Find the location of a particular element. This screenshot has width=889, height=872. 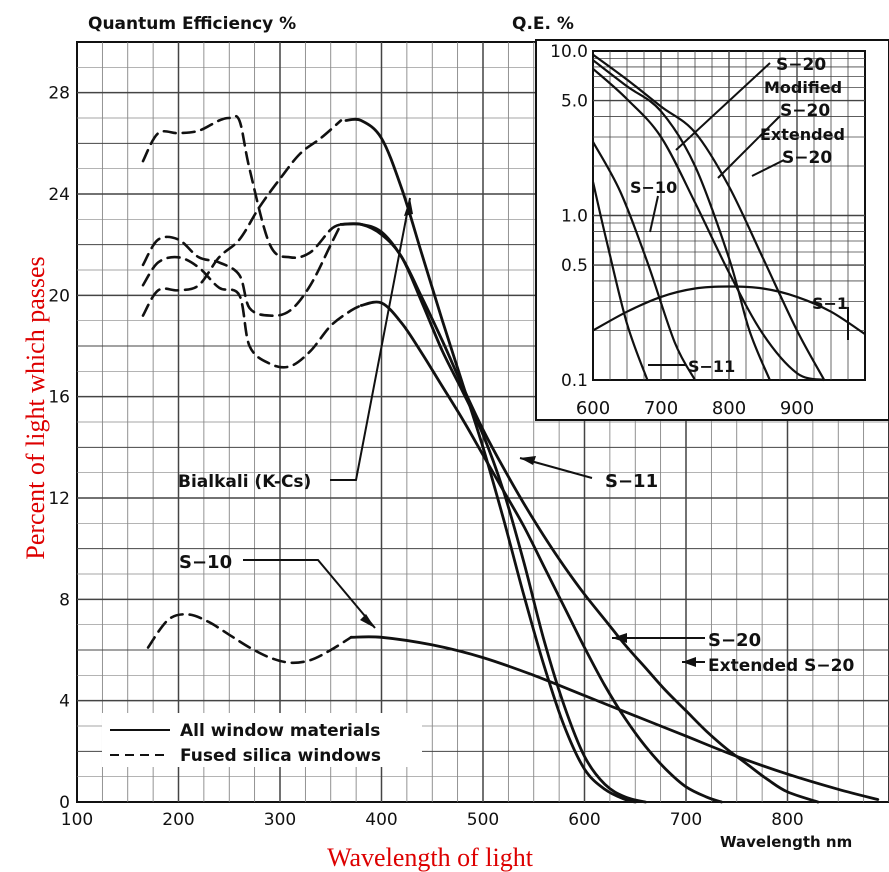

ext-s20-label: Extended S−20 is located at coordinates (781, 666).